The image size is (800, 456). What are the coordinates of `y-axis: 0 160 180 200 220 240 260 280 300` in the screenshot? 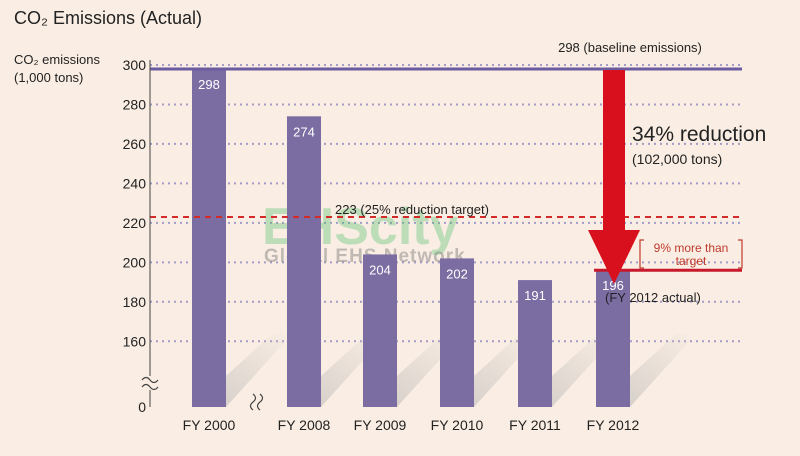 It's located at (193, 236).